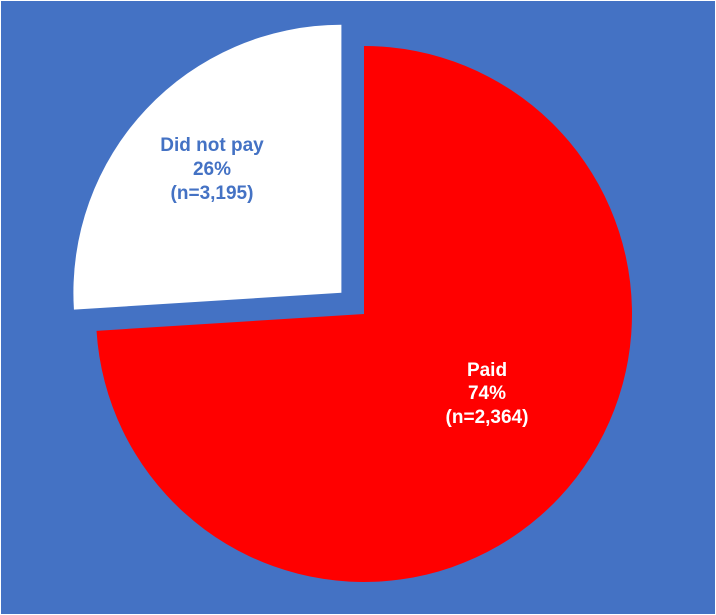 This screenshot has height=615, width=716. I want to click on label-paid-percent: 74%, so click(487, 393).